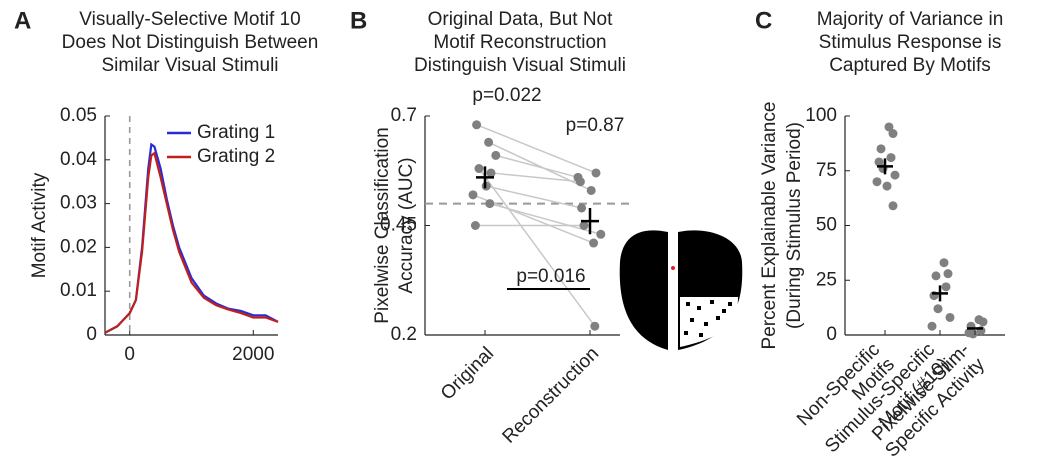 This screenshot has width=1050, height=469. I want to click on panel-label: A, so click(22, 20).